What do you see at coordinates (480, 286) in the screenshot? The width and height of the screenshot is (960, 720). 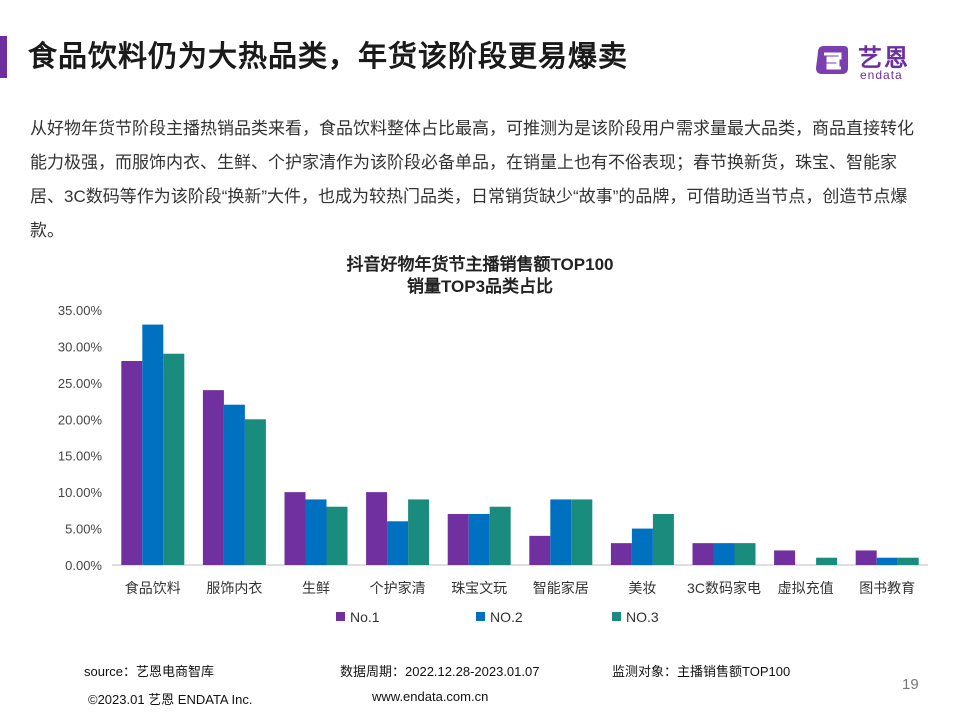 I see `chart-subtitle: 销量TOP3品类占比` at bounding box center [480, 286].